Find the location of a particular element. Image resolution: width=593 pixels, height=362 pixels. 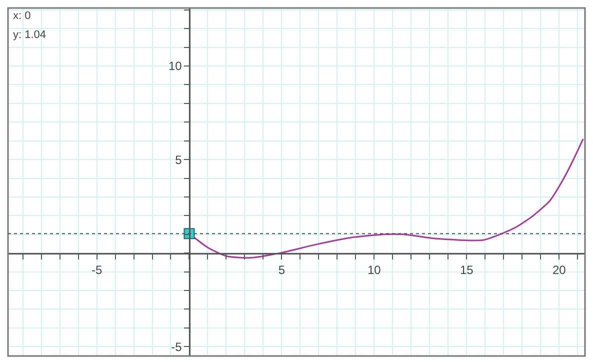

x-tick-label: -5 is located at coordinates (96, 269).